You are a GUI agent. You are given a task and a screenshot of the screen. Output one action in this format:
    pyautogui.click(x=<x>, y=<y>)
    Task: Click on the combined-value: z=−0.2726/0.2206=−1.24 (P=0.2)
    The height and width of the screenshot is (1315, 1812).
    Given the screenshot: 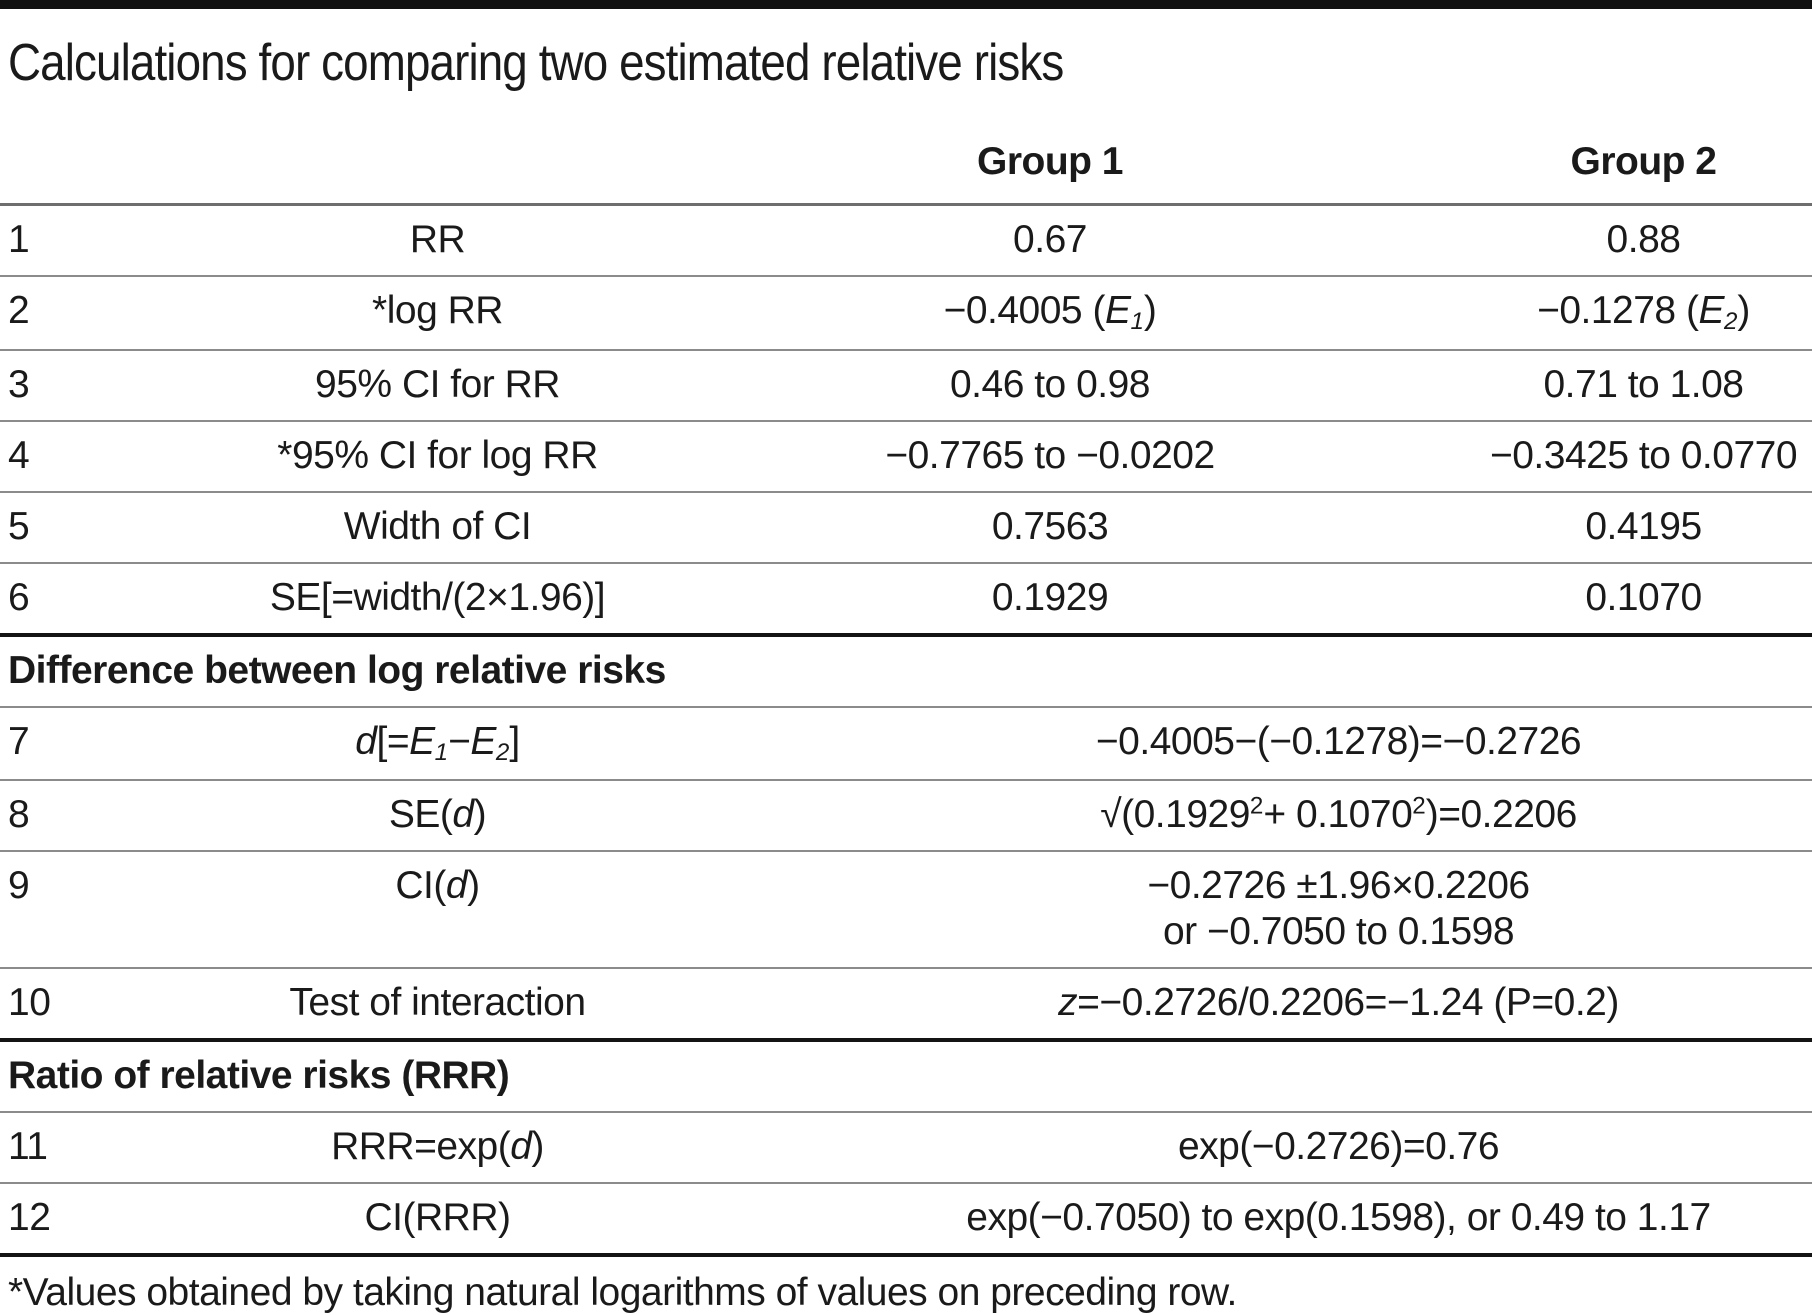 What is the action you would take?
    pyautogui.click(x=1338, y=1003)
    